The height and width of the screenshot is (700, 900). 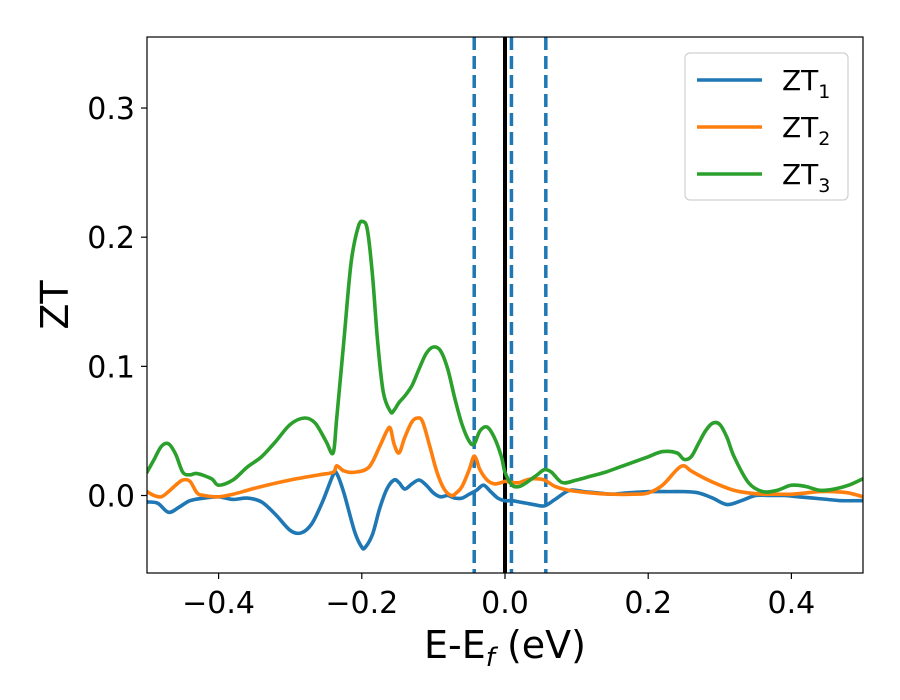 I want to click on x-axis-label-main: E-E, so click(x=455, y=645).